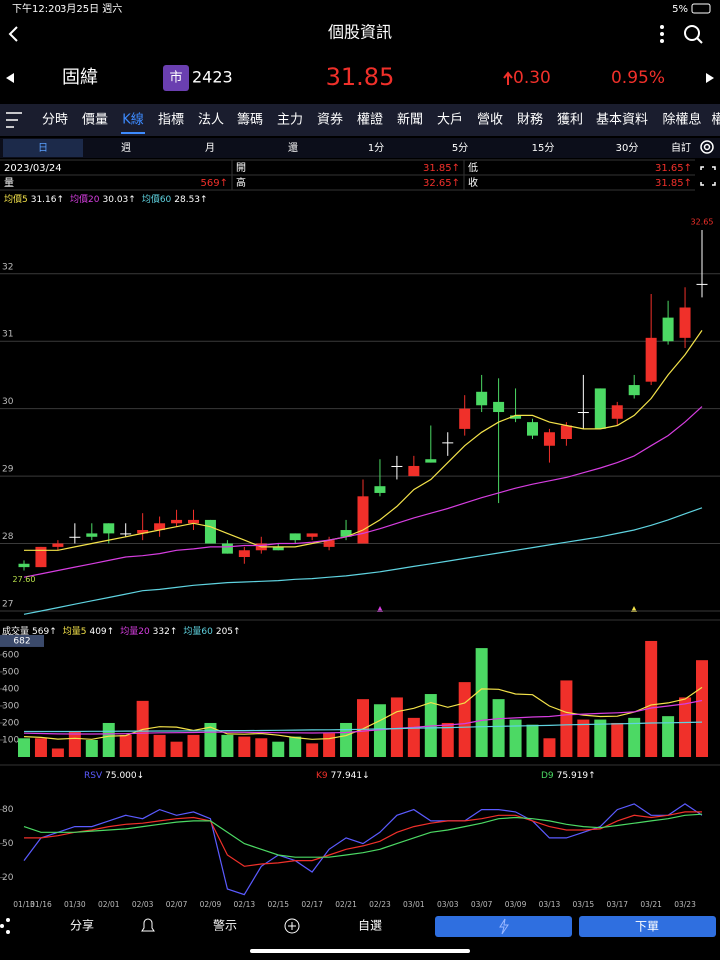 This screenshot has height=960, width=720. I want to click on order-label: 下單, so click(647, 927).